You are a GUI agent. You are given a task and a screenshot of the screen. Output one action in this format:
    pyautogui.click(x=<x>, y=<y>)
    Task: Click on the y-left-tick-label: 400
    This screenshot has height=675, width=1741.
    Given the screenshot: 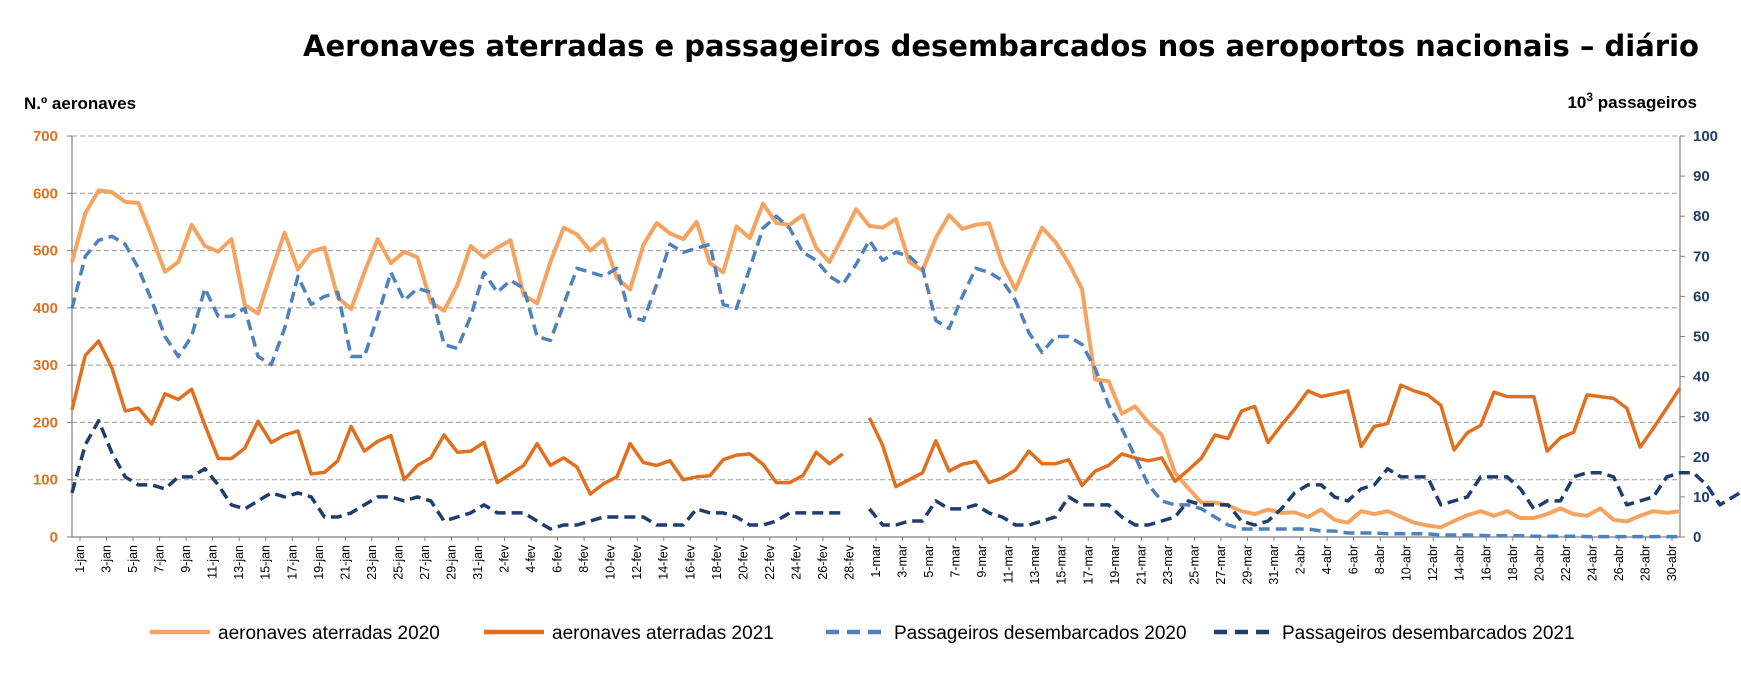 What is the action you would take?
    pyautogui.click(x=45, y=308)
    